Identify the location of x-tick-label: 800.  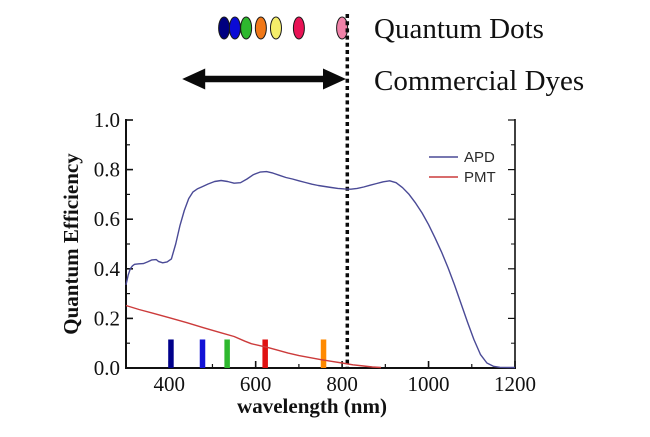
(342, 384).